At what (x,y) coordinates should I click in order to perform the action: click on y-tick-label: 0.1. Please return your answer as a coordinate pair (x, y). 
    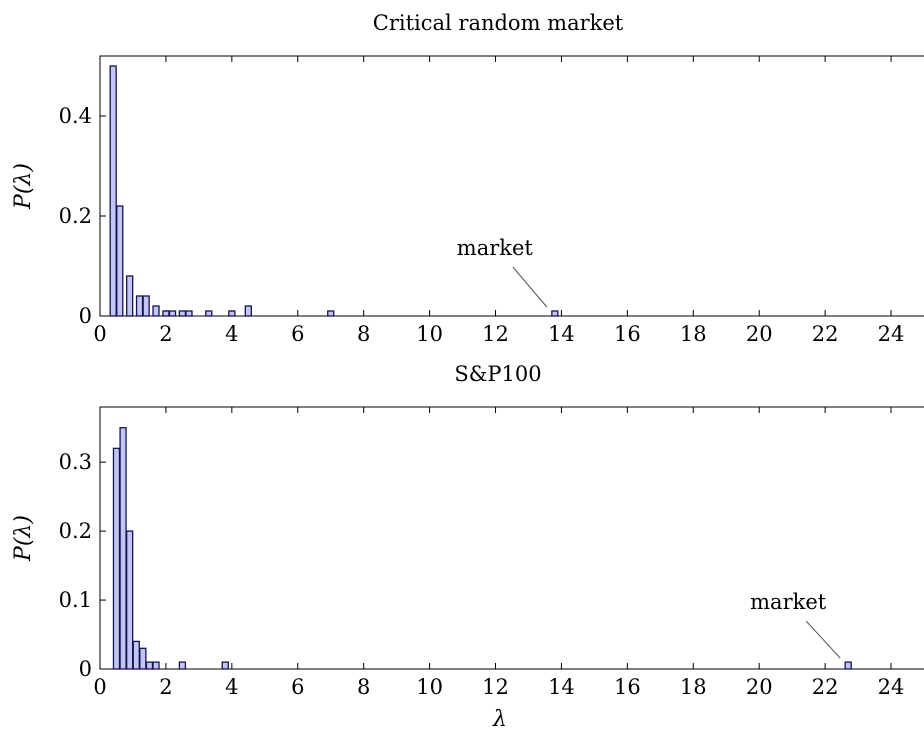
    Looking at the image, I should click on (75, 600).